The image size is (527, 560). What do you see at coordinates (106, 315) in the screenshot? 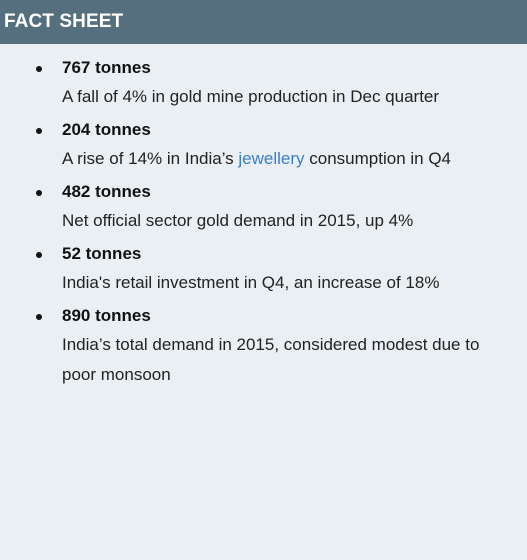
I see `fact-figure: 890 tonnes` at bounding box center [106, 315].